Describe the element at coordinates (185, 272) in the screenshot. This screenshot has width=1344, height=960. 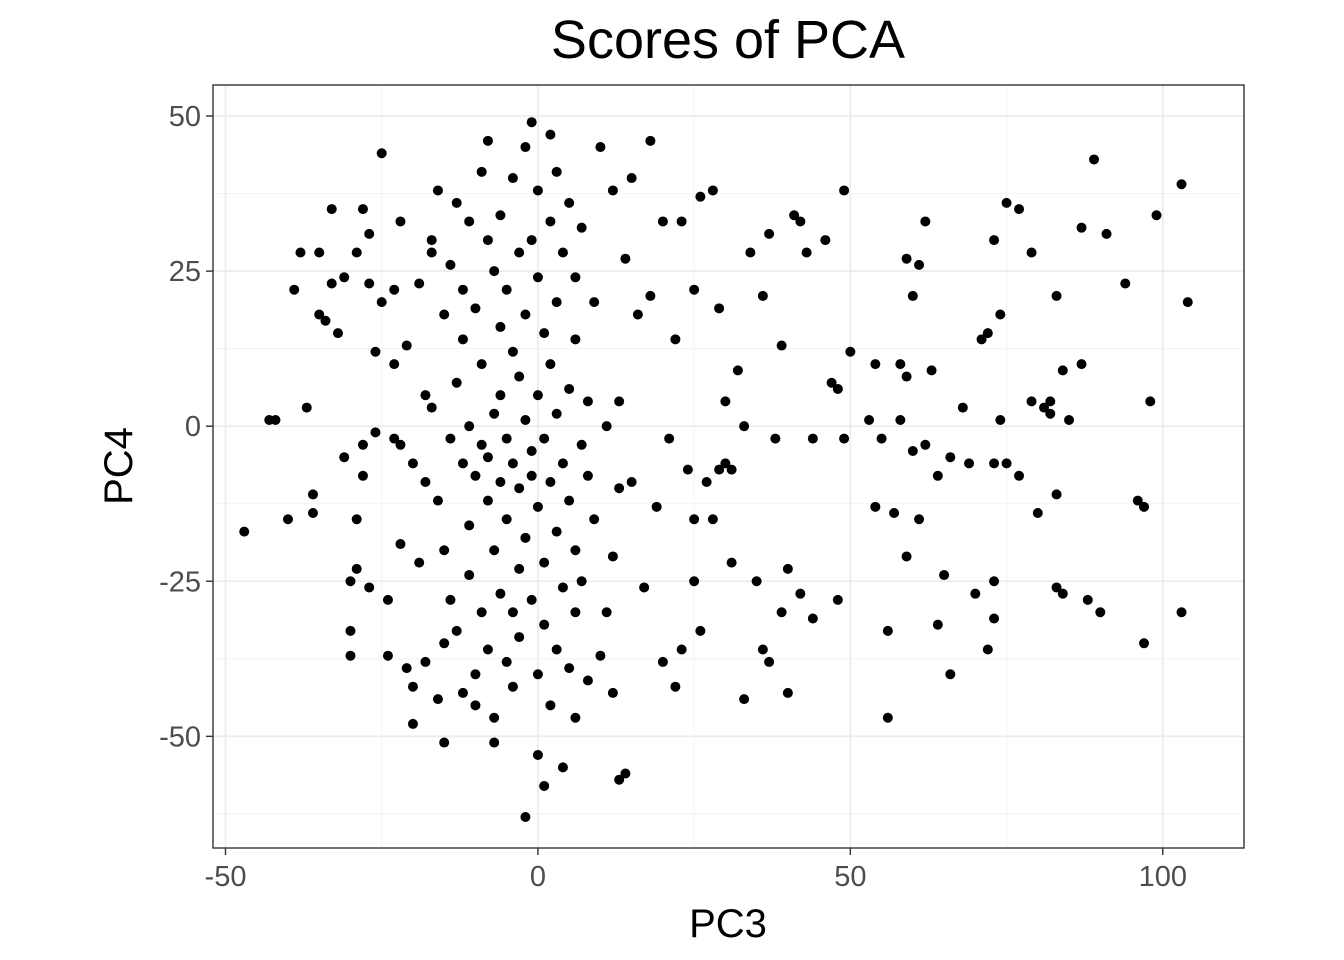
I see `y-tick-label: 25` at that location.